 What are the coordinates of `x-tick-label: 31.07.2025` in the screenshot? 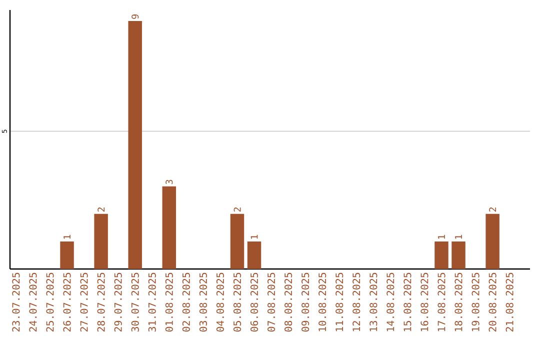 It's located at (152, 302).